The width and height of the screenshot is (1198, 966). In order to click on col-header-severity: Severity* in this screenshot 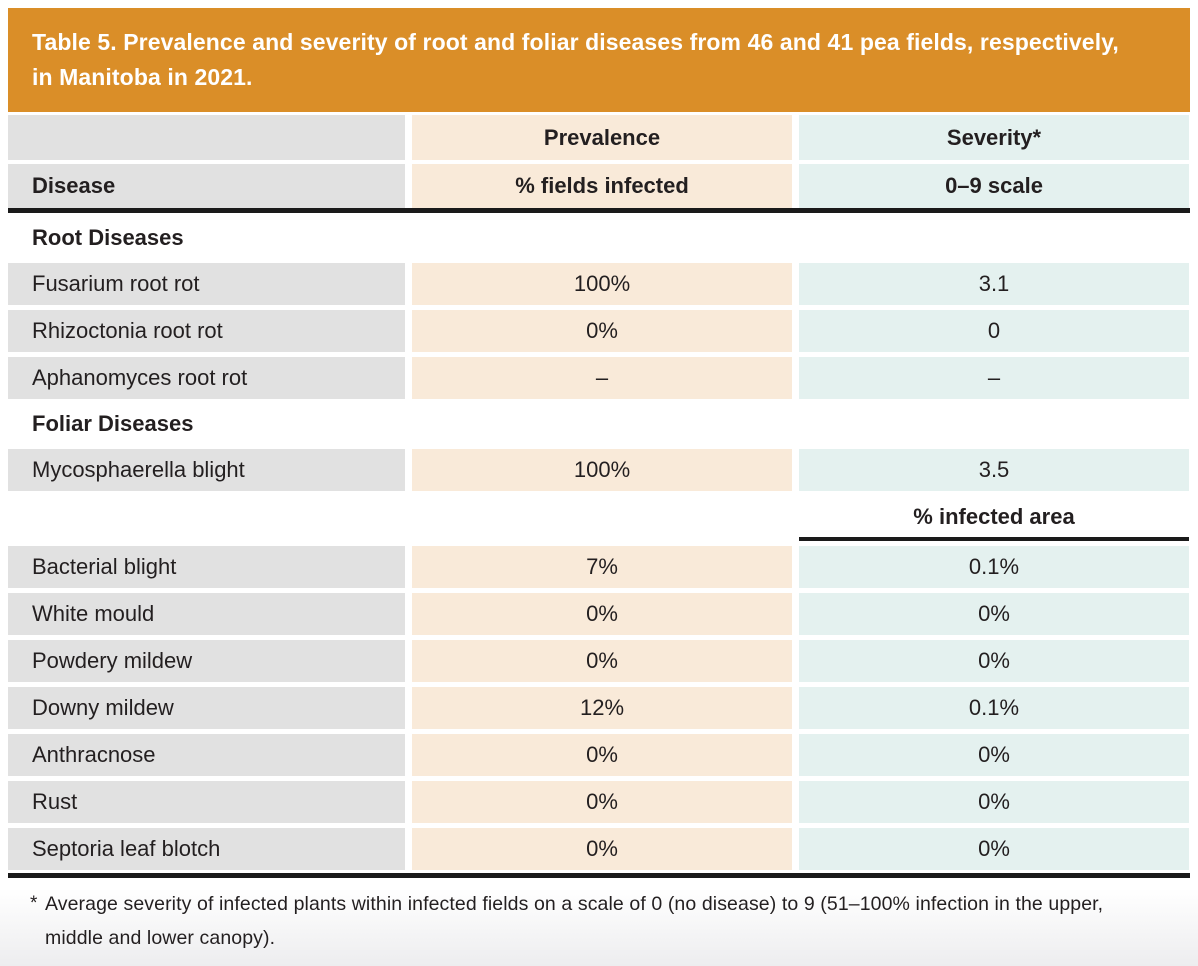, I will do `click(994, 137)`.